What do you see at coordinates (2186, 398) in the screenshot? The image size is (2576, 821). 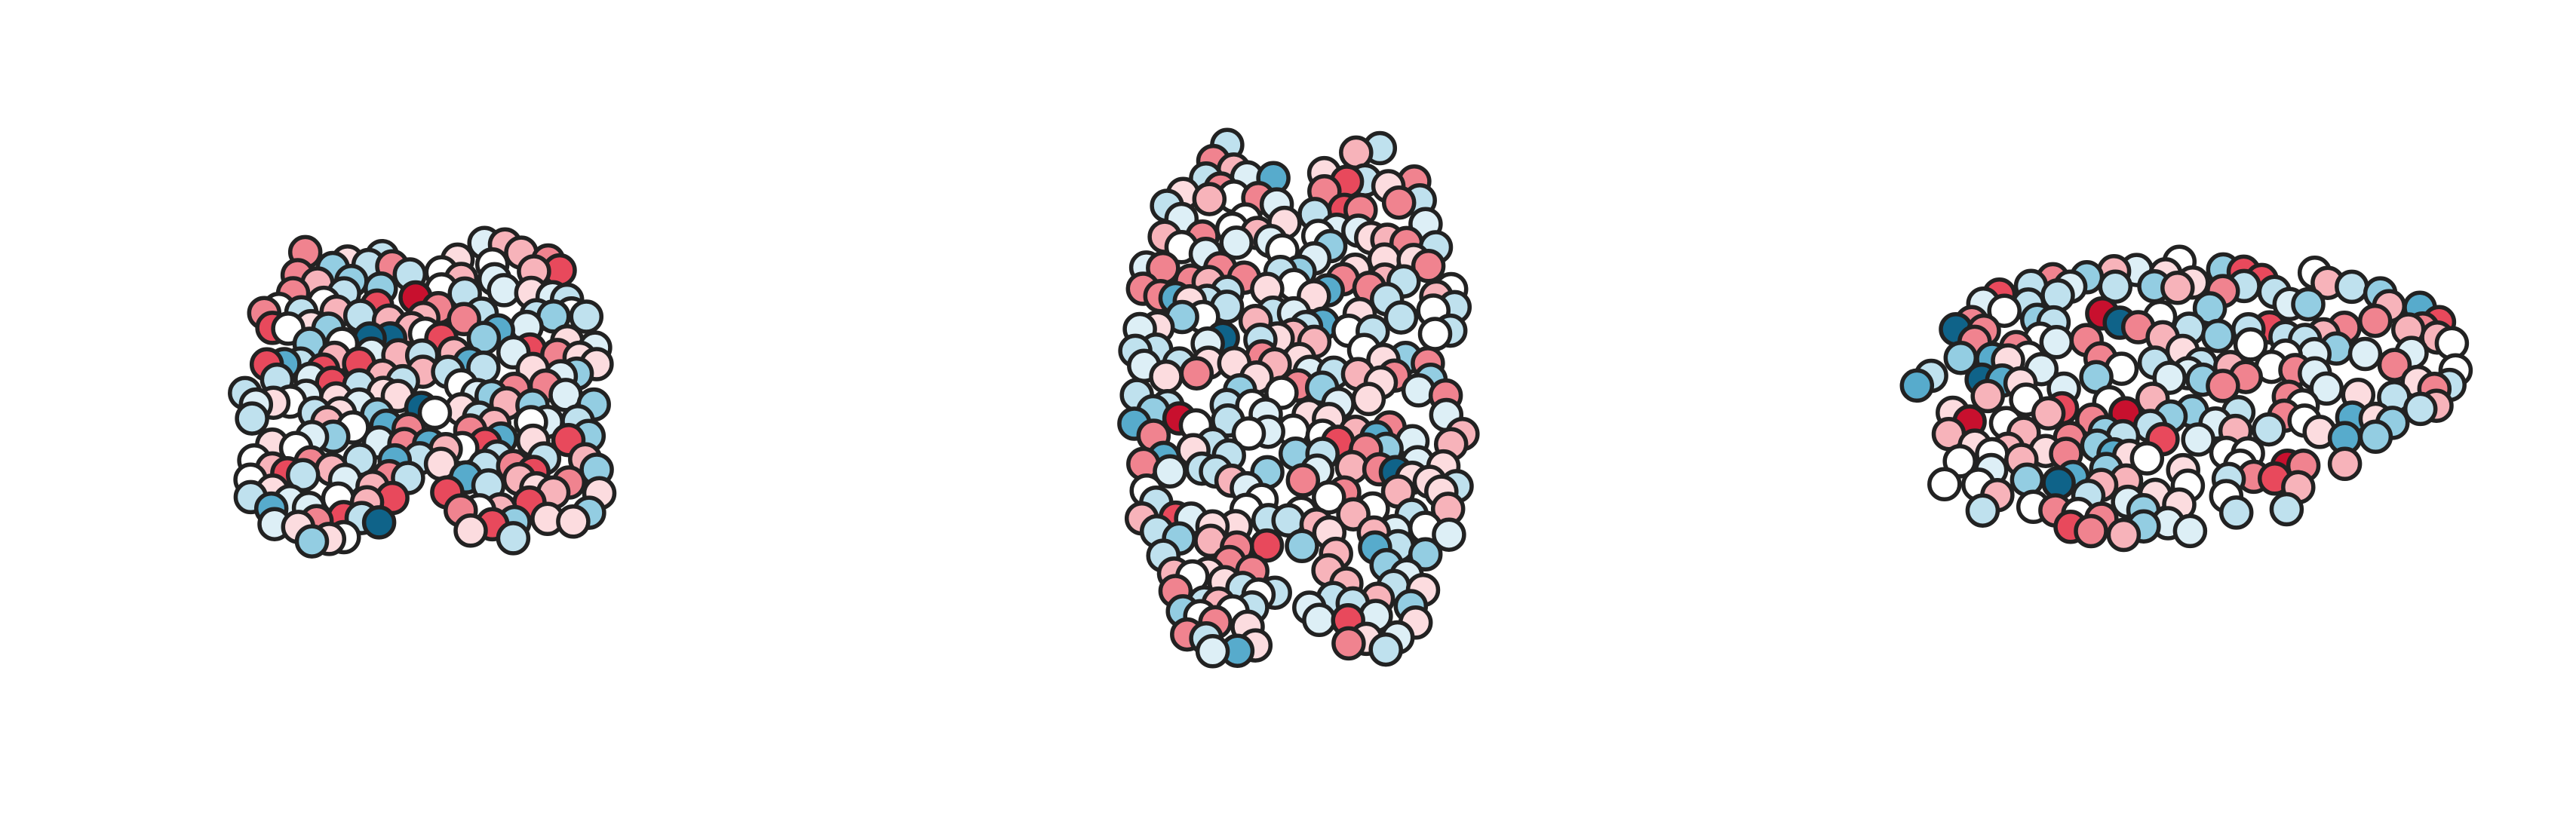 I see `sagittal-brain-view` at bounding box center [2186, 398].